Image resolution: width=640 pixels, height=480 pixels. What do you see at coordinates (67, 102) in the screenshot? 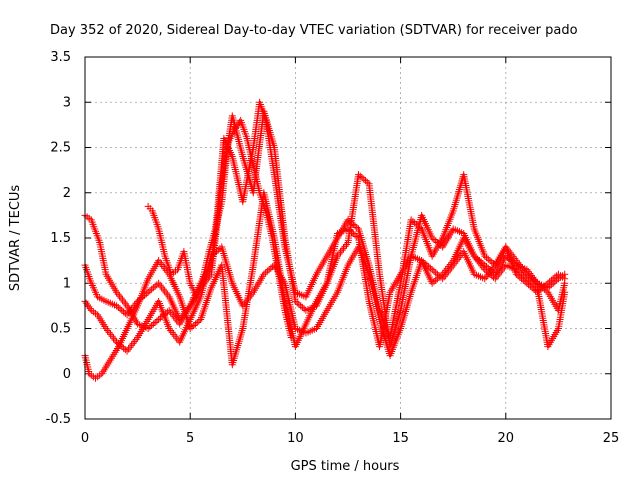
I see `y-tick-label: 3` at bounding box center [67, 102].